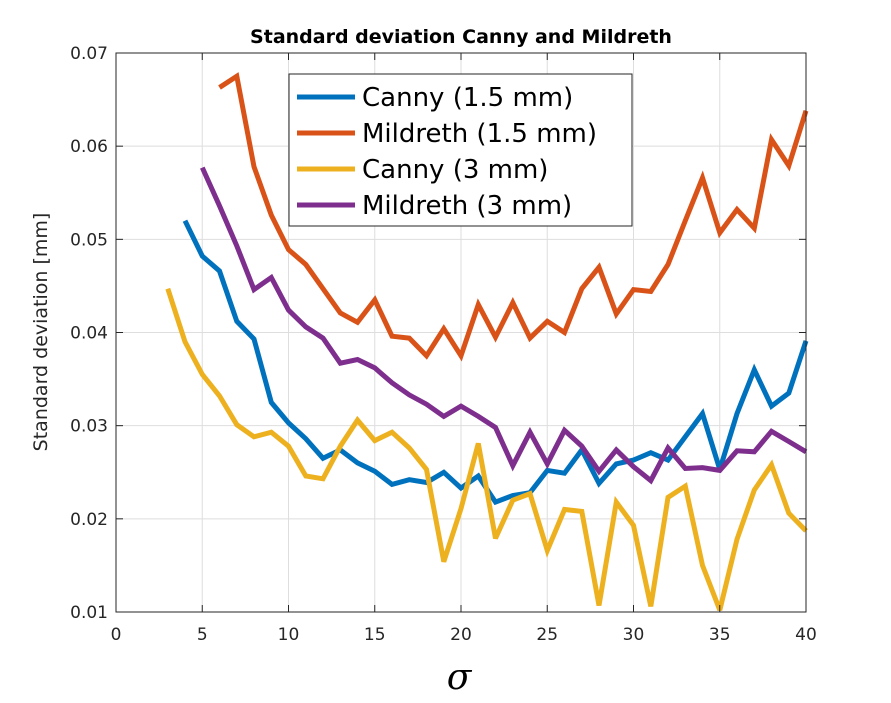 Image resolution: width=891 pixels, height=703 pixels. Describe the element at coordinates (89, 54) in the screenshot. I see `y-tick-label: 0.07` at that location.